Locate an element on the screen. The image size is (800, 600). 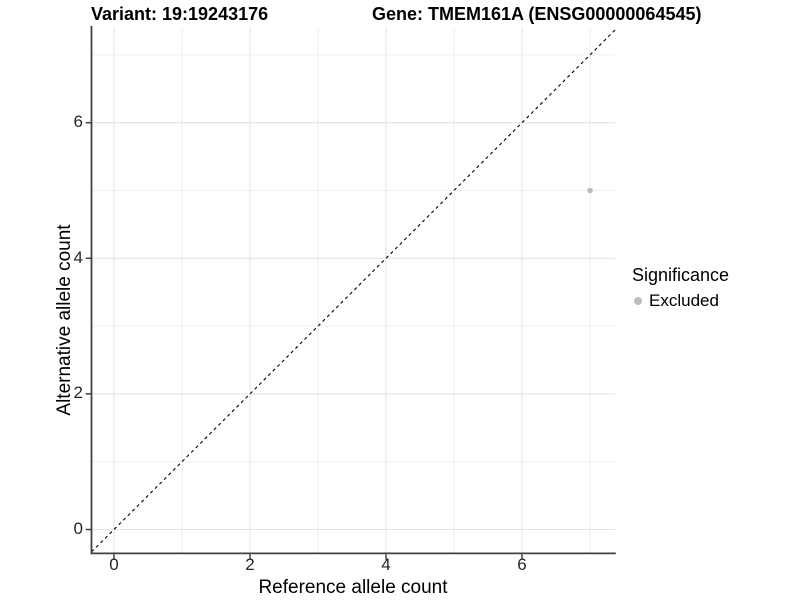
legend-item-excluded: Excluded is located at coordinates (680, 300).